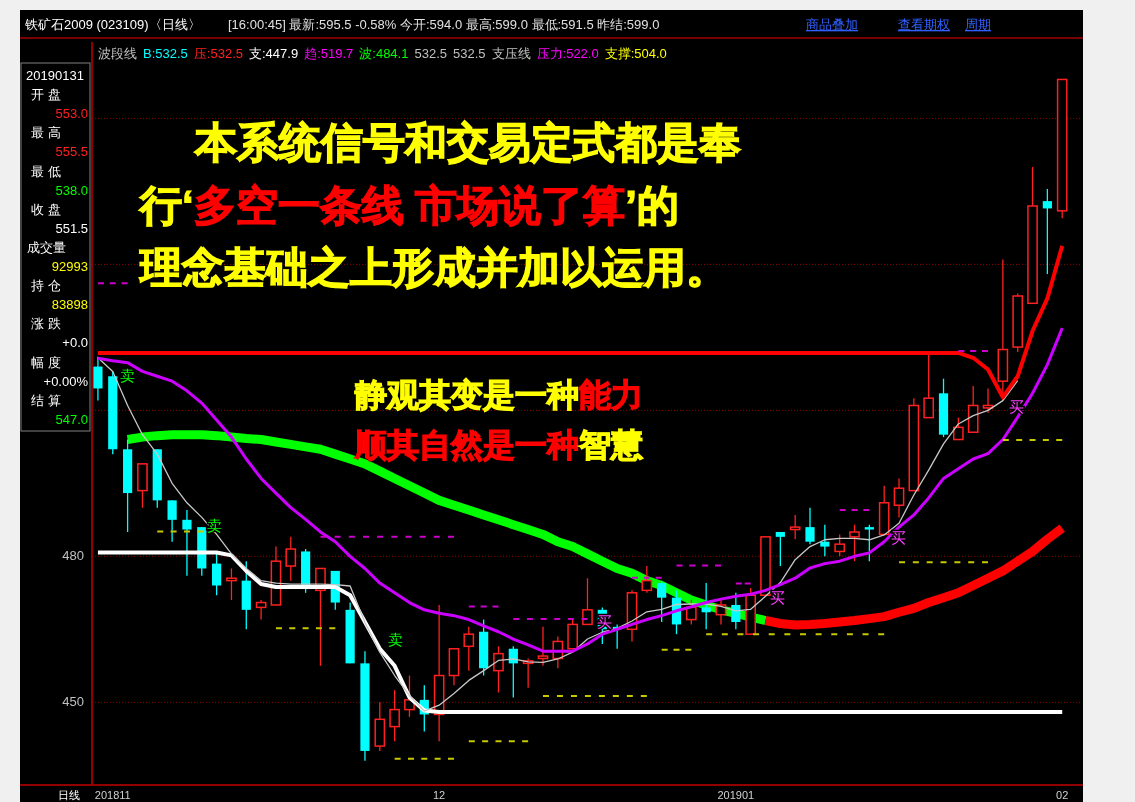 Image resolution: width=1135 pixels, height=802 pixels. Describe the element at coordinates (46, 247) in the screenshot. I see `text: 成交量` at that location.